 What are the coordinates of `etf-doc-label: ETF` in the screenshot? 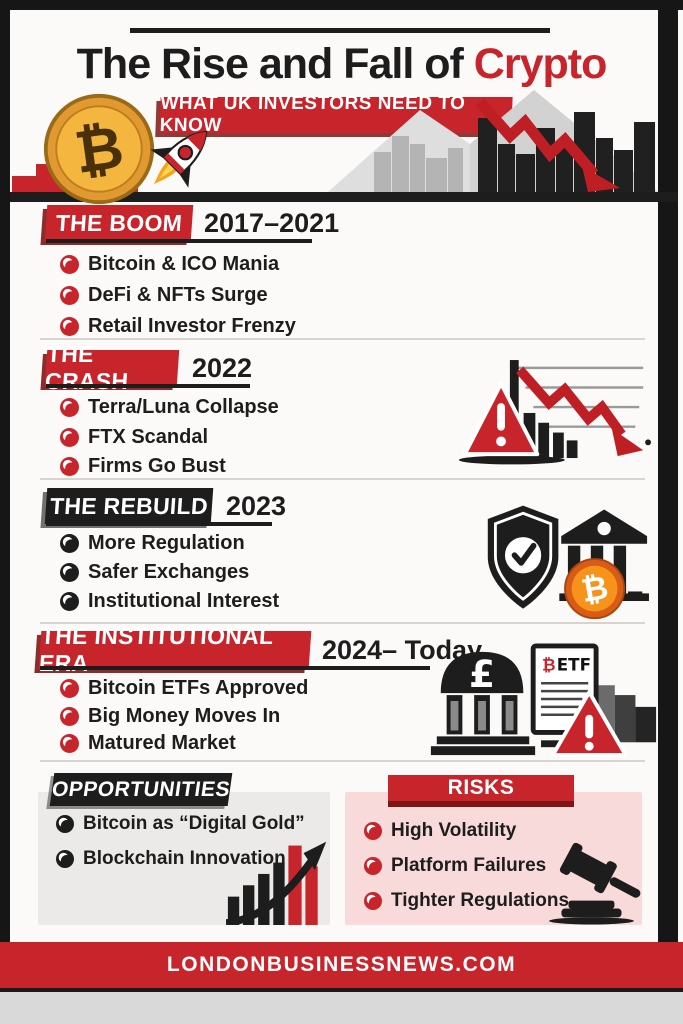 It's located at (574, 665).